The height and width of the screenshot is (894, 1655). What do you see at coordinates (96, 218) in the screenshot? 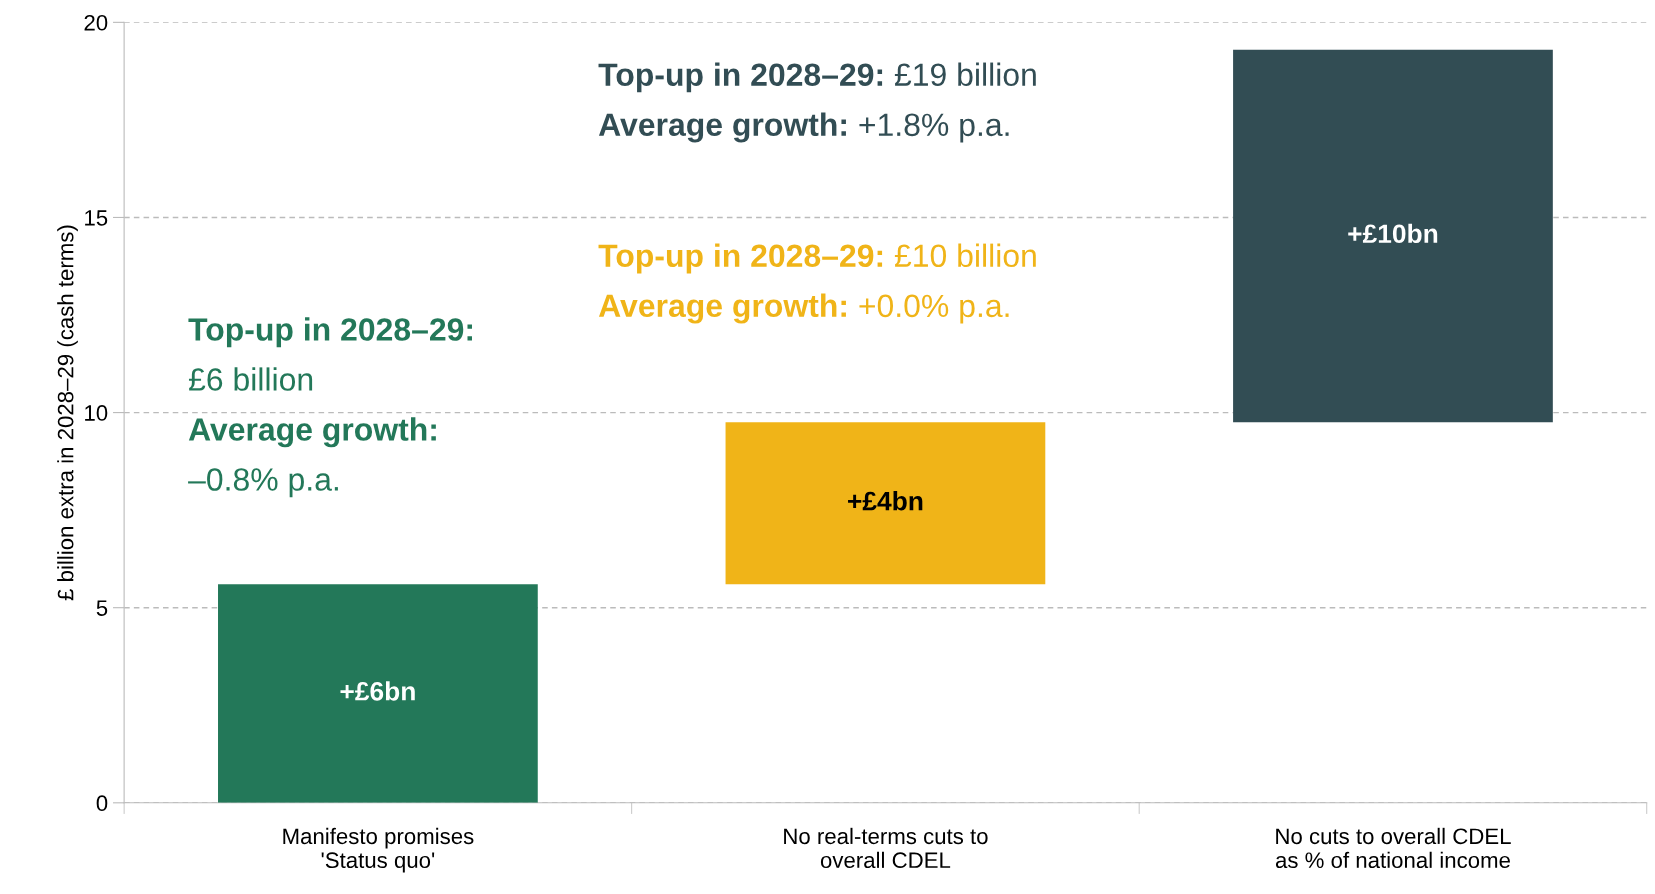
I see `y-tick-label: 15` at bounding box center [96, 218].